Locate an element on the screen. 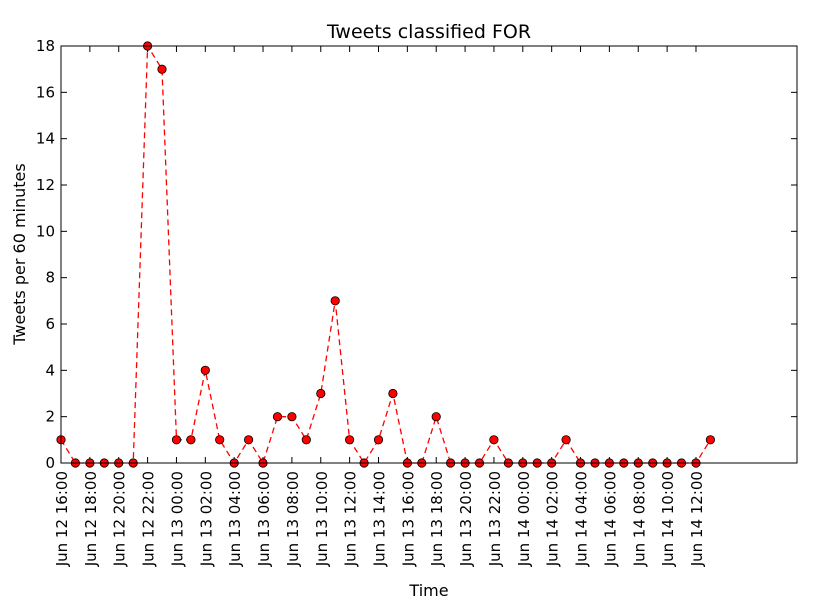  x-tick-label: Jun 12 22:00 is located at coordinates (149, 519).